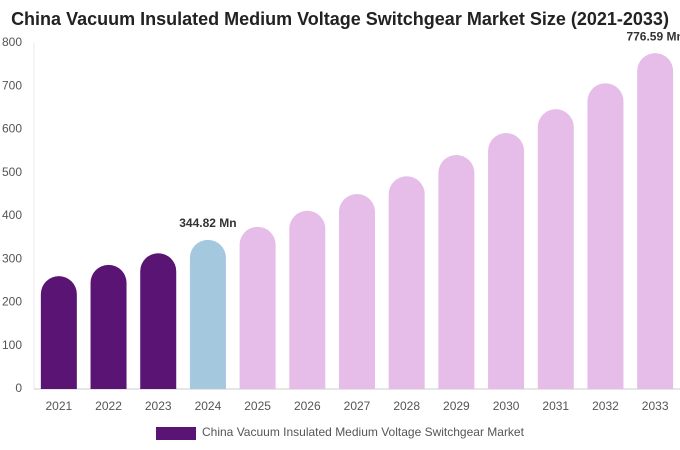 Image resolution: width=680 pixels, height=450 pixels. I want to click on x-tick-label: 2025, so click(257, 406).